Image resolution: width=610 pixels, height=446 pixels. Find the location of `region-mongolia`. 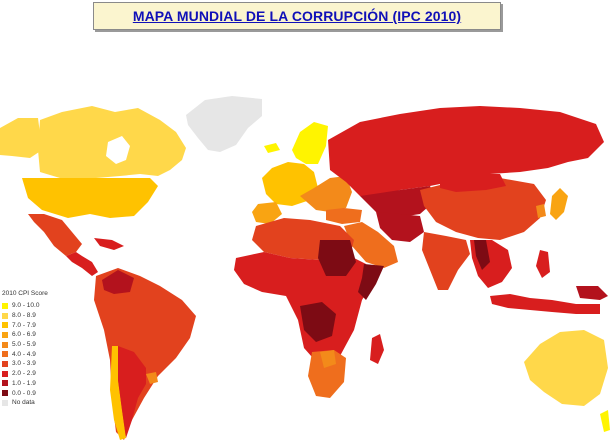

region-mongolia is located at coordinates (473, 183).